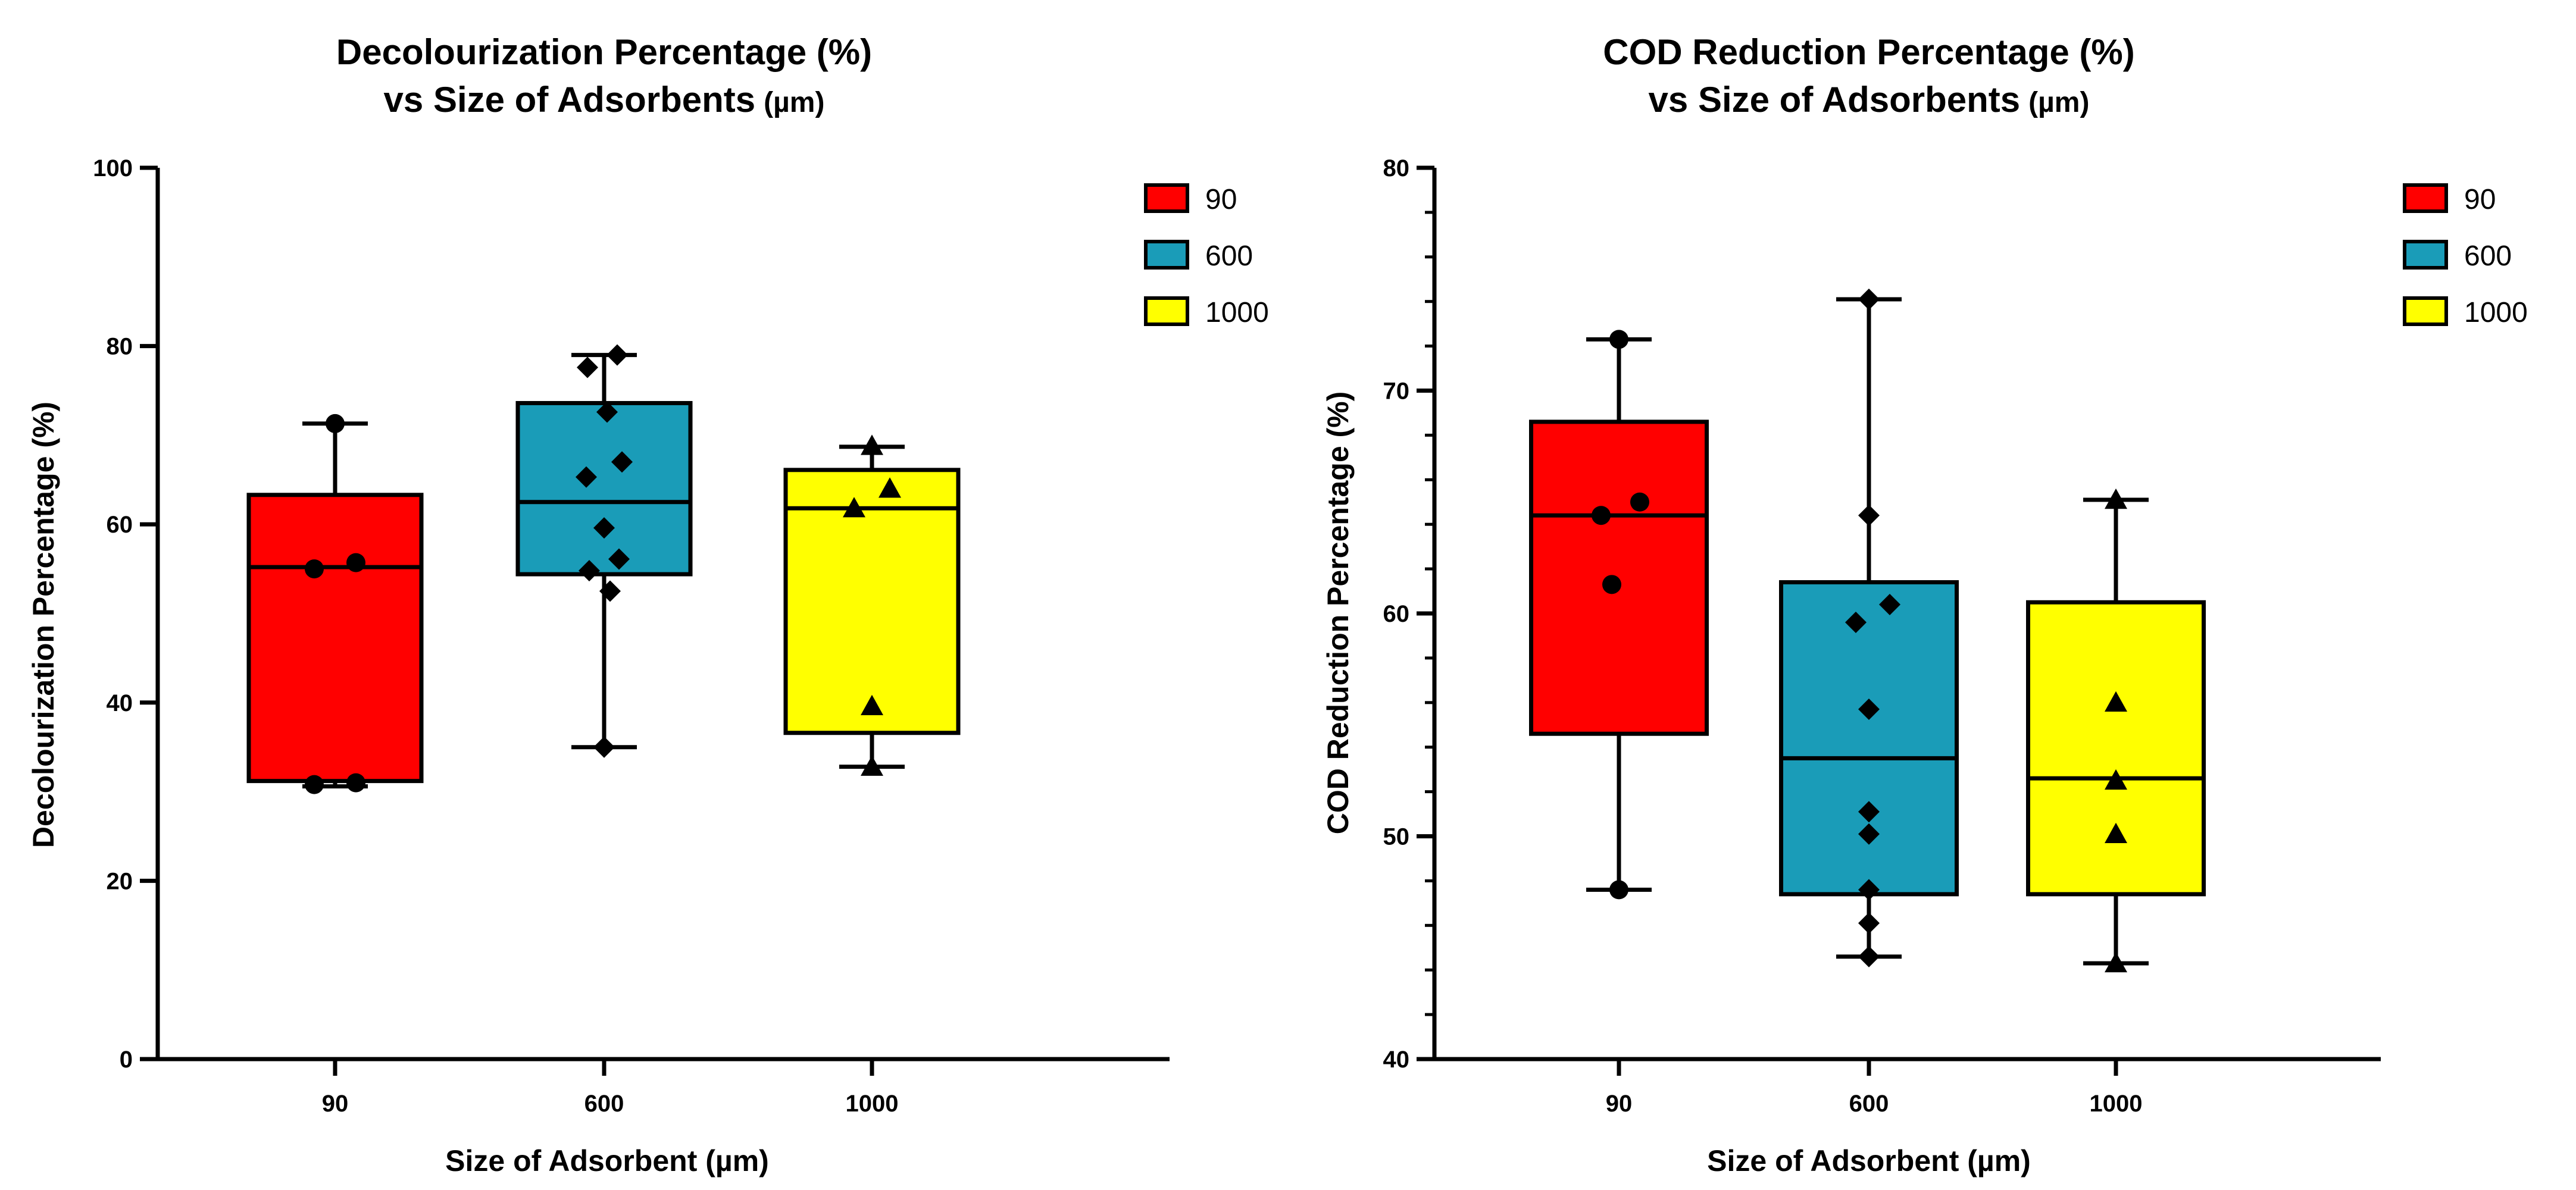 Image resolution: width=2576 pixels, height=1190 pixels. Describe the element at coordinates (120, 881) in the screenshot. I see `y-tick-label: 20` at that location.